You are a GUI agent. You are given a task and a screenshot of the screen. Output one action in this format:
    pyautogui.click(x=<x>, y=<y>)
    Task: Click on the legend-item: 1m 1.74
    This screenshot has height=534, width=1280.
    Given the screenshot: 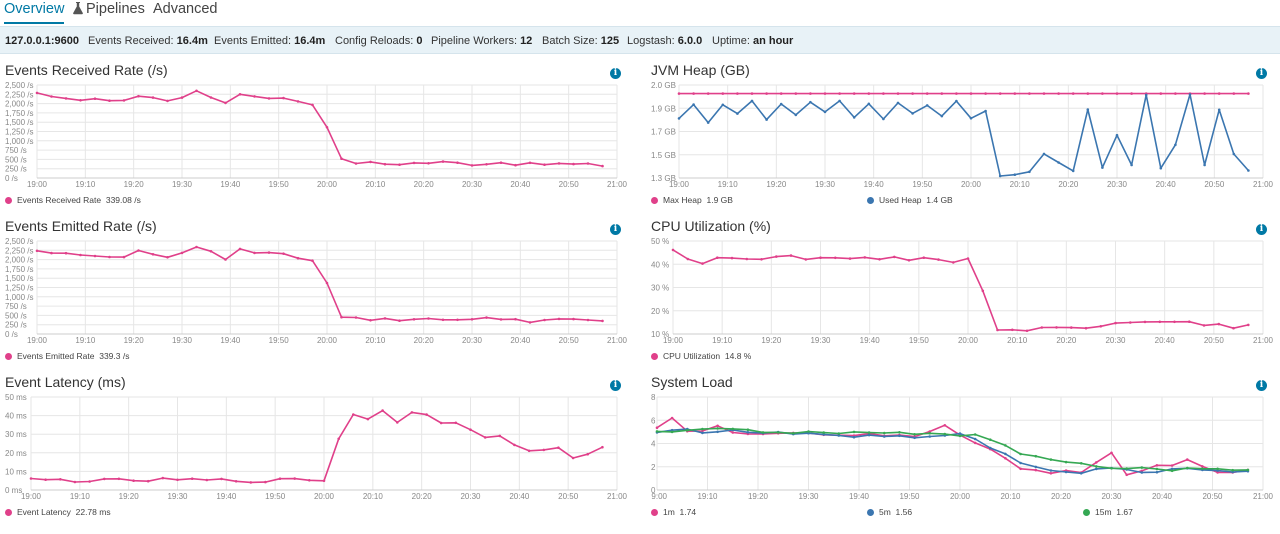 What is the action you would take?
    pyautogui.click(x=673, y=512)
    